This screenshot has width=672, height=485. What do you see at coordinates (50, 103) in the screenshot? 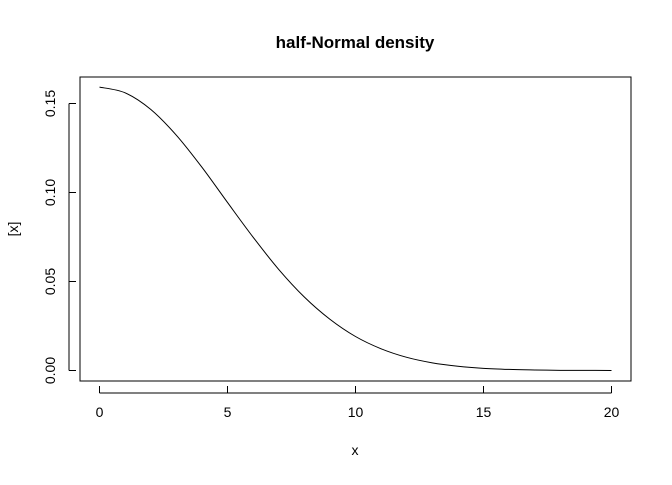
I see `y-tick-label: 0.15` at bounding box center [50, 103].